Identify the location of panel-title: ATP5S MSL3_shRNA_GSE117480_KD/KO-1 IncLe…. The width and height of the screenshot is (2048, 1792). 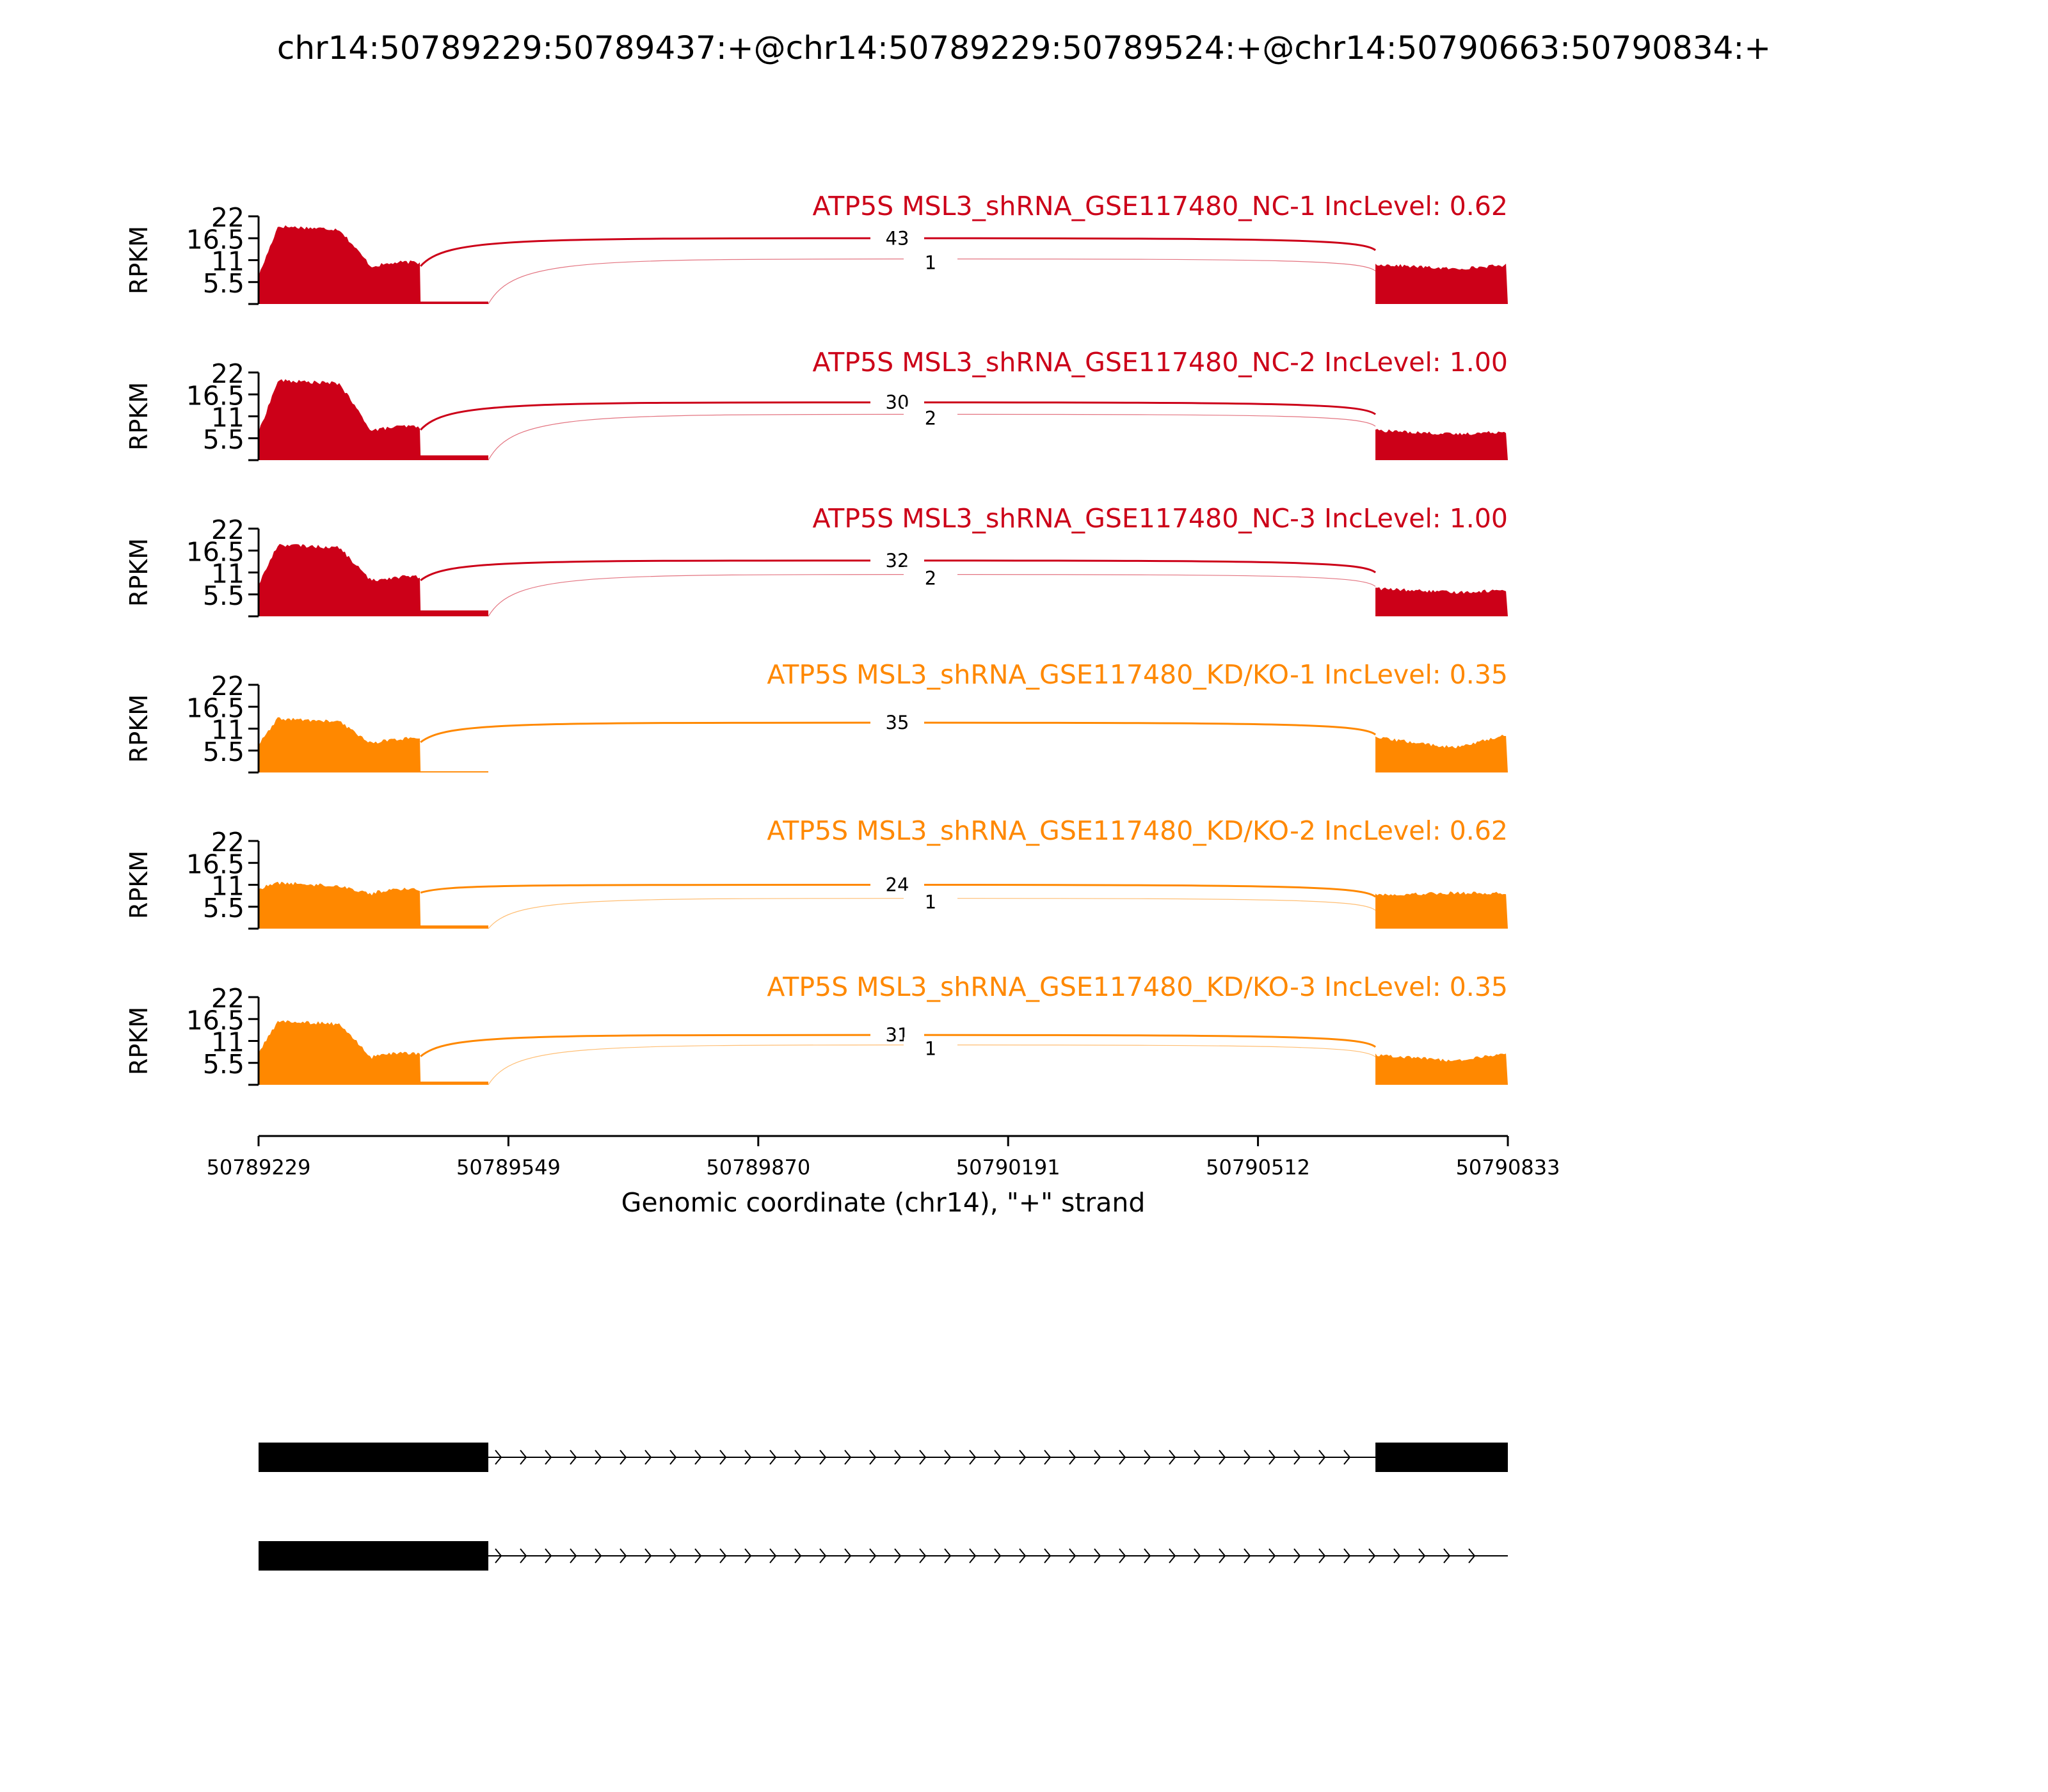
(1137, 674).